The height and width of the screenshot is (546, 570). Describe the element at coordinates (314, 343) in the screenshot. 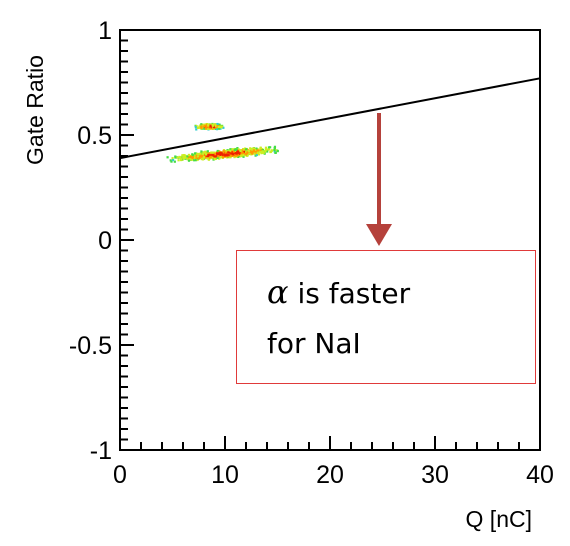

I see `annotation-line-2: for NaI` at that location.